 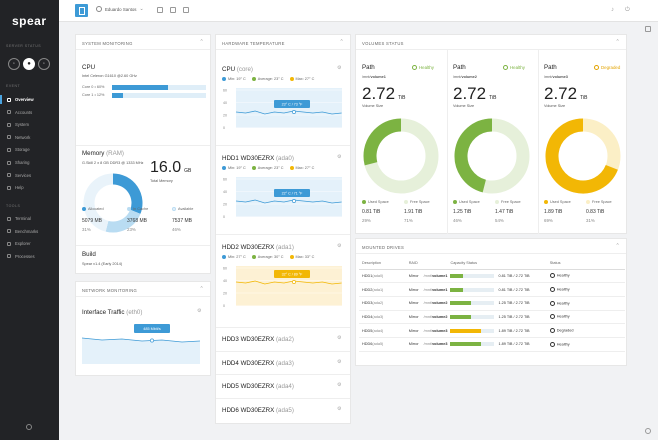 I want to click on server-toggle-1: ◦, so click(x=14, y=64).